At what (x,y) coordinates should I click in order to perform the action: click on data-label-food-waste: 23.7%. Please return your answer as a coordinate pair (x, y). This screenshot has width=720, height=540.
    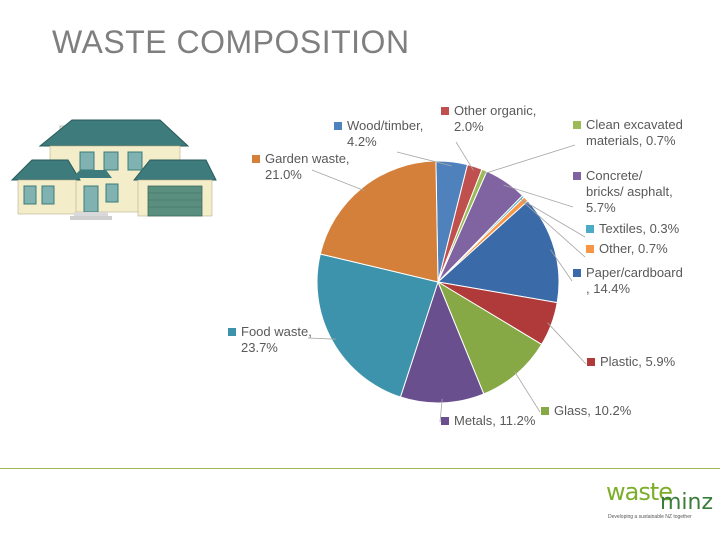
    Looking at the image, I should click on (259, 347).